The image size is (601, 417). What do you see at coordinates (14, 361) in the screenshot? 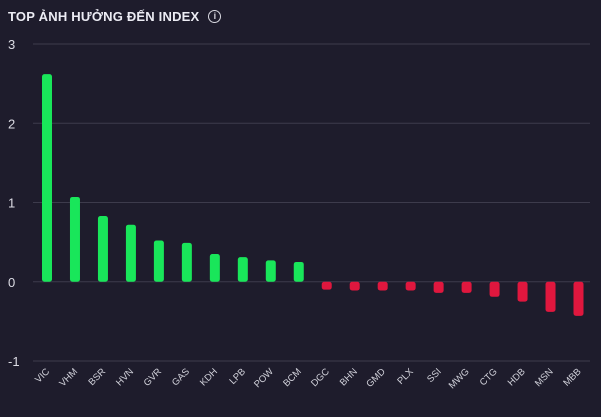
I see `y-tick-label: -1` at bounding box center [14, 361].